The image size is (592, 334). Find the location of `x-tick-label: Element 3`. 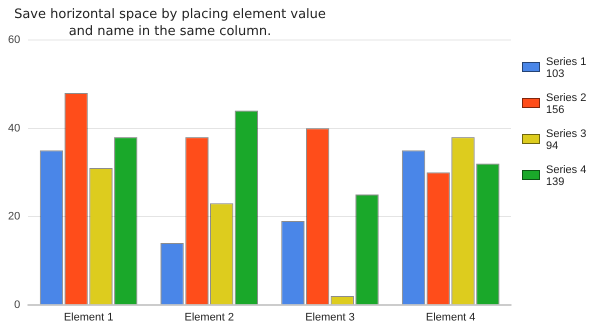

x-tick-label: Element 3 is located at coordinates (330, 317).